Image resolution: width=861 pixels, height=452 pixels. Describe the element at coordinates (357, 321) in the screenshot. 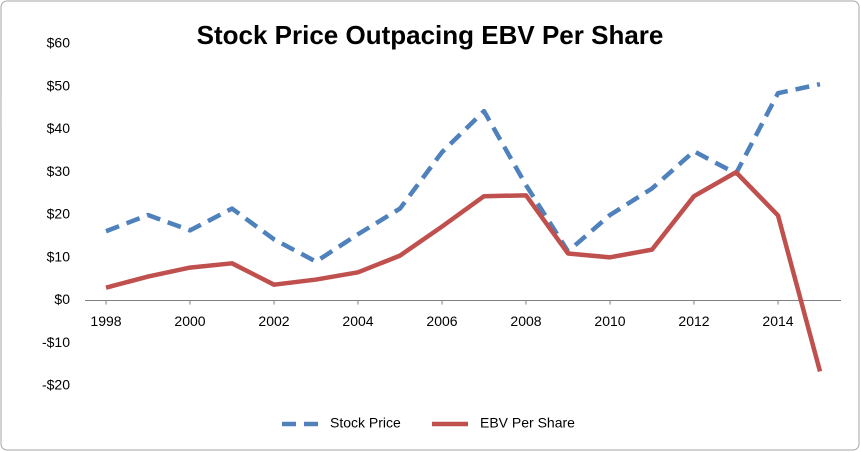

I see `x-tick-label: 2004` at that location.